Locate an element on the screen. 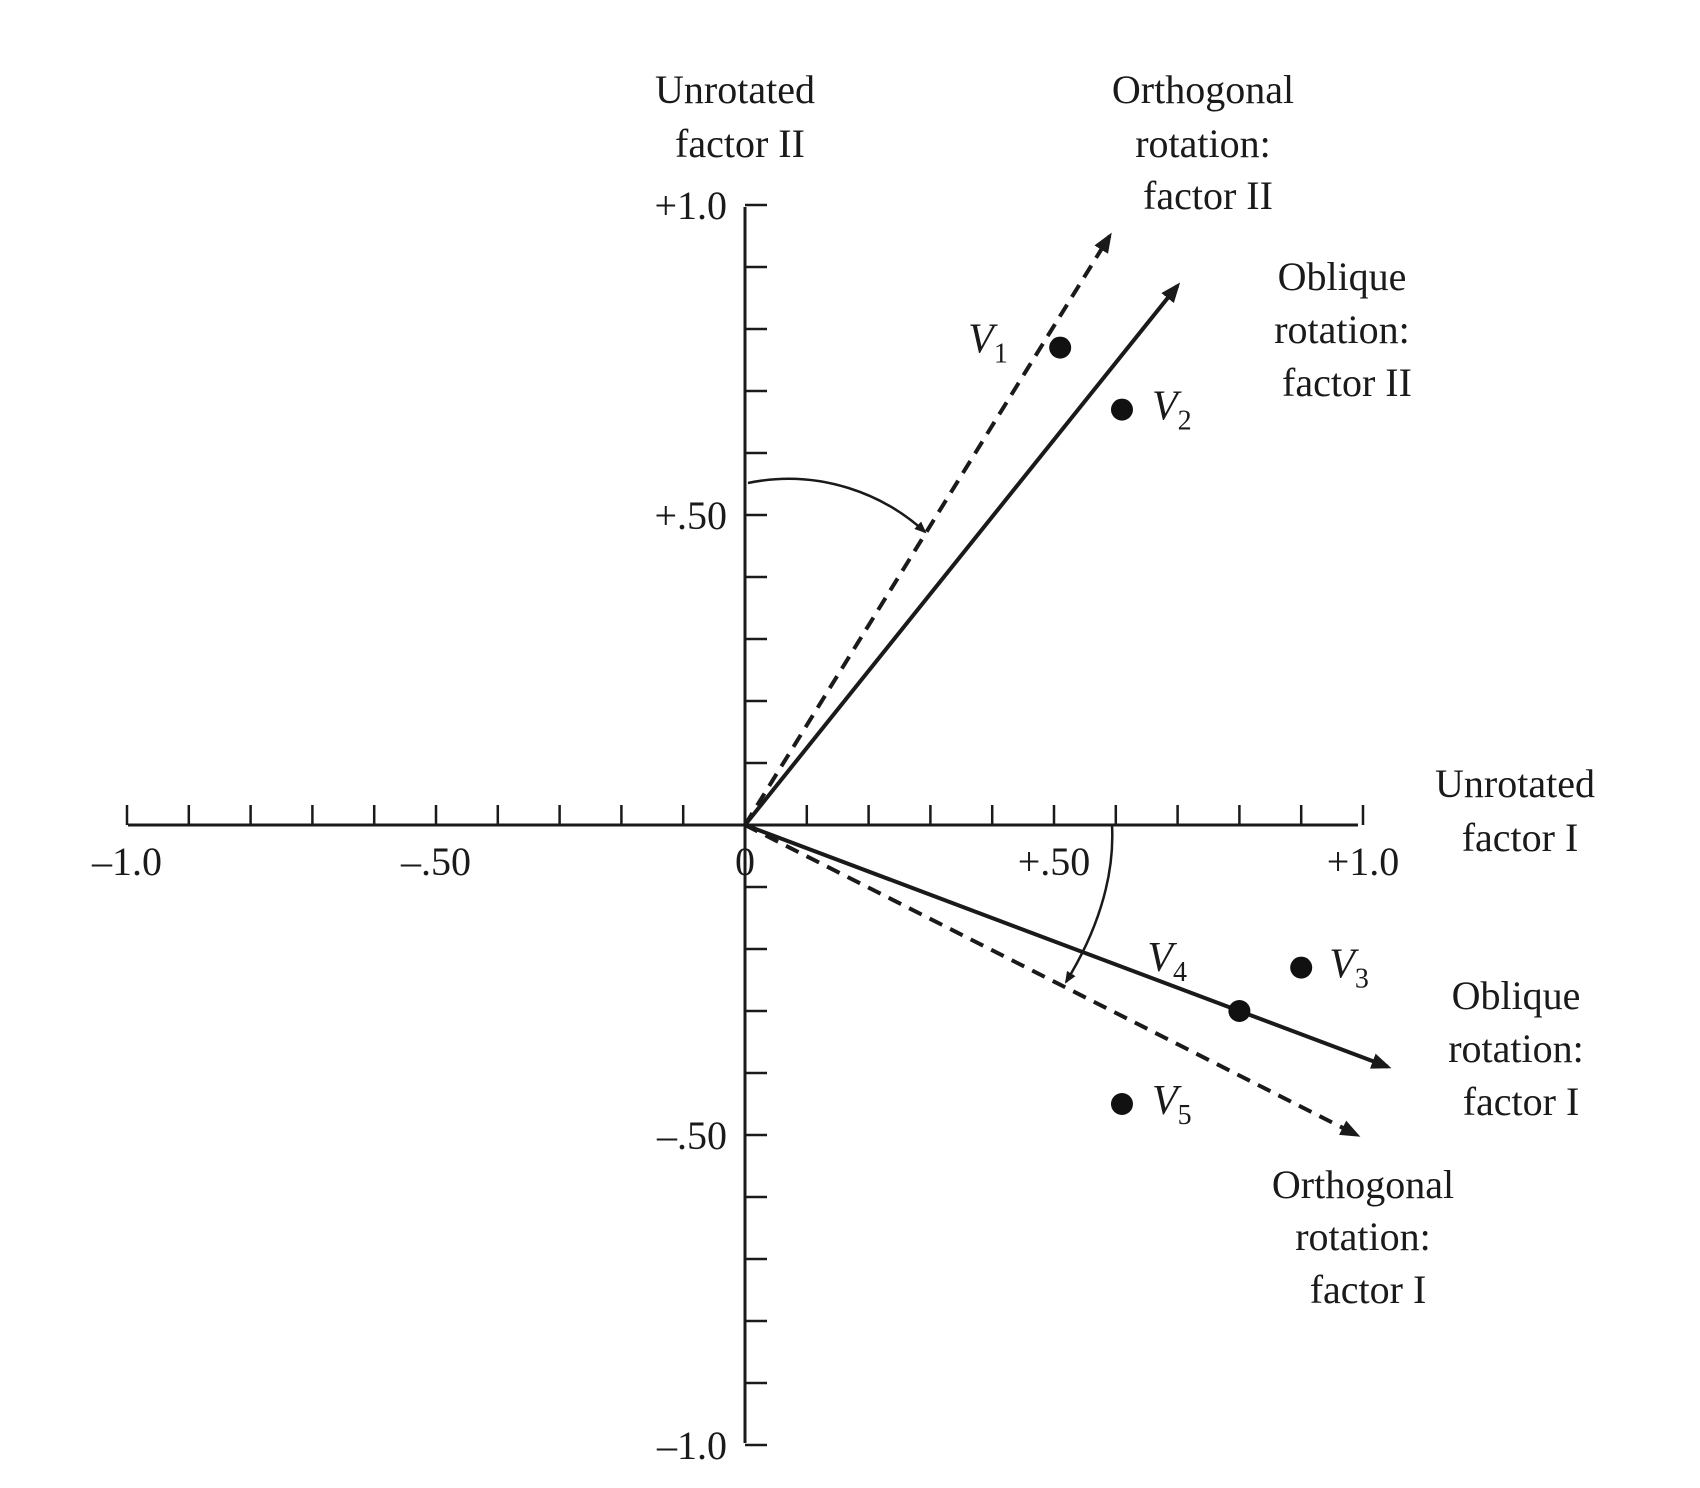  rotation-arc-factor-ii is located at coordinates (837, 505).